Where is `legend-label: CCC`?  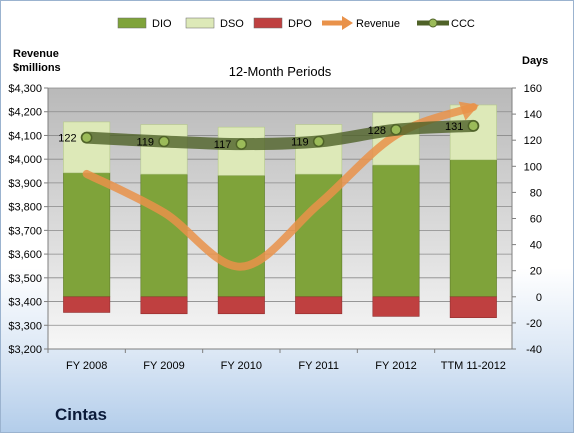 legend-label: CCC is located at coordinates (463, 24).